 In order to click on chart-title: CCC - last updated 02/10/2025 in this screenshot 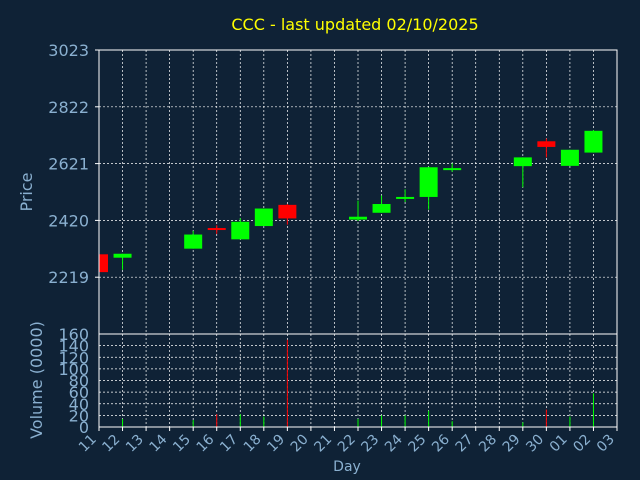, I will do `click(354, 24)`.